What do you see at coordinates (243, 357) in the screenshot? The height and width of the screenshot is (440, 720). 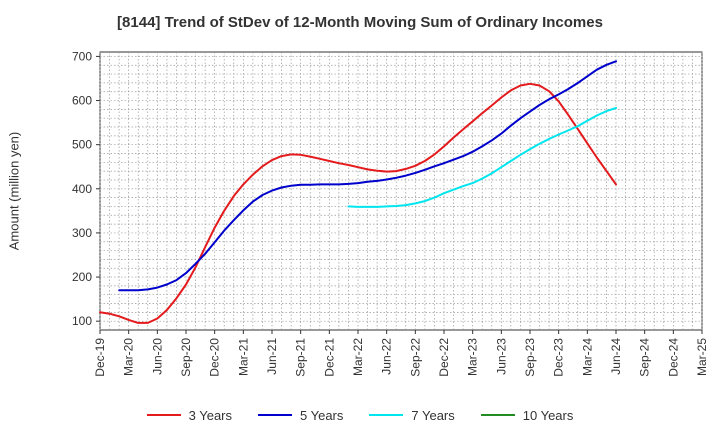 I see `x-tick-label: Mar-21` at bounding box center [243, 357].